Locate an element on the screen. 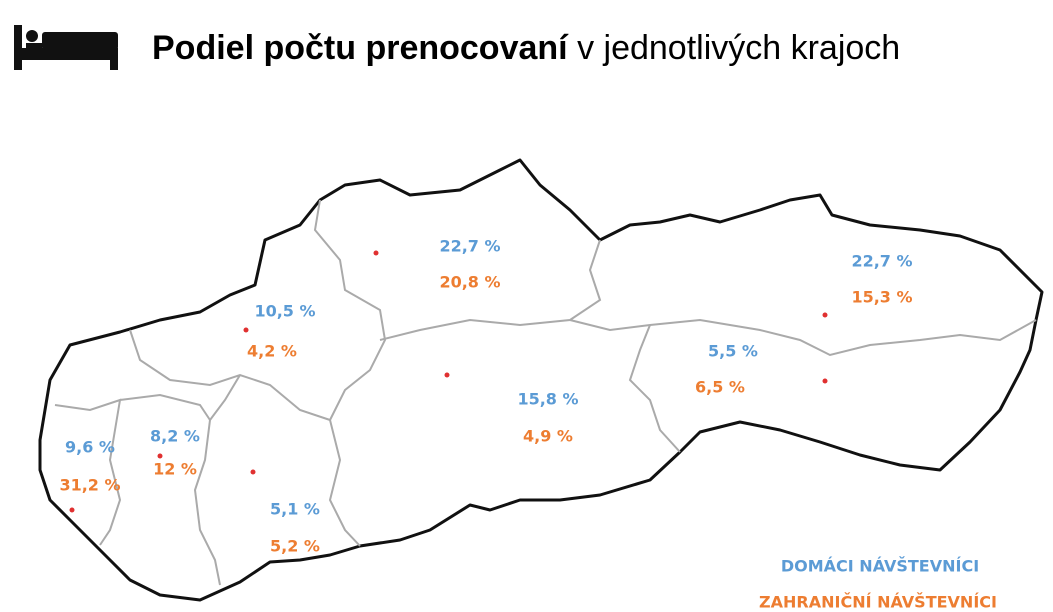  legend-foreign: ZAHRANIČNÍ NÁVŠTEVNÍCI is located at coordinates (878, 602).